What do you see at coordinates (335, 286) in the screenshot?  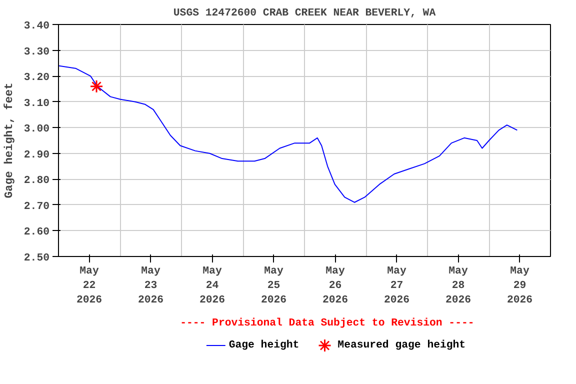 I see `x-tick-label: May 26 2026` at bounding box center [335, 286].